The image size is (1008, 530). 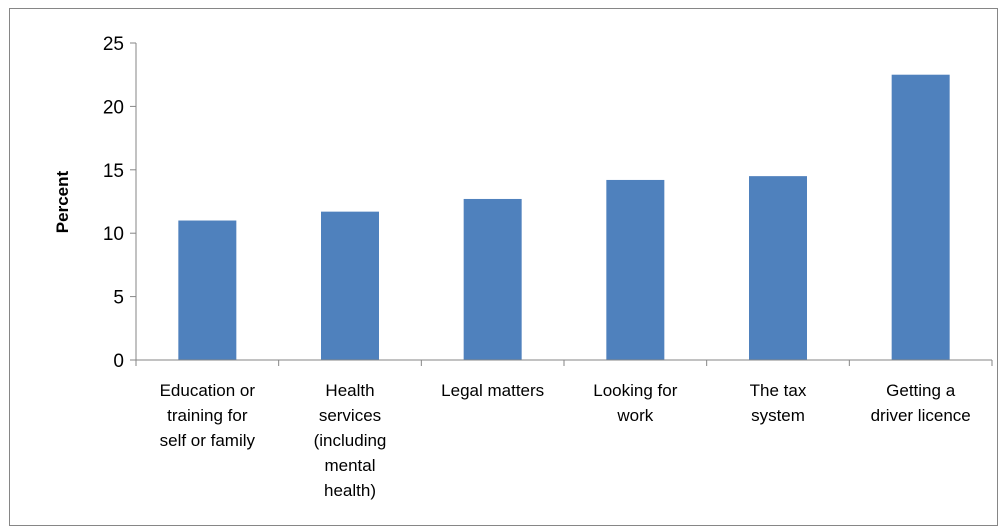 I want to click on x-tick-label: Legal matters, so click(x=492, y=390).